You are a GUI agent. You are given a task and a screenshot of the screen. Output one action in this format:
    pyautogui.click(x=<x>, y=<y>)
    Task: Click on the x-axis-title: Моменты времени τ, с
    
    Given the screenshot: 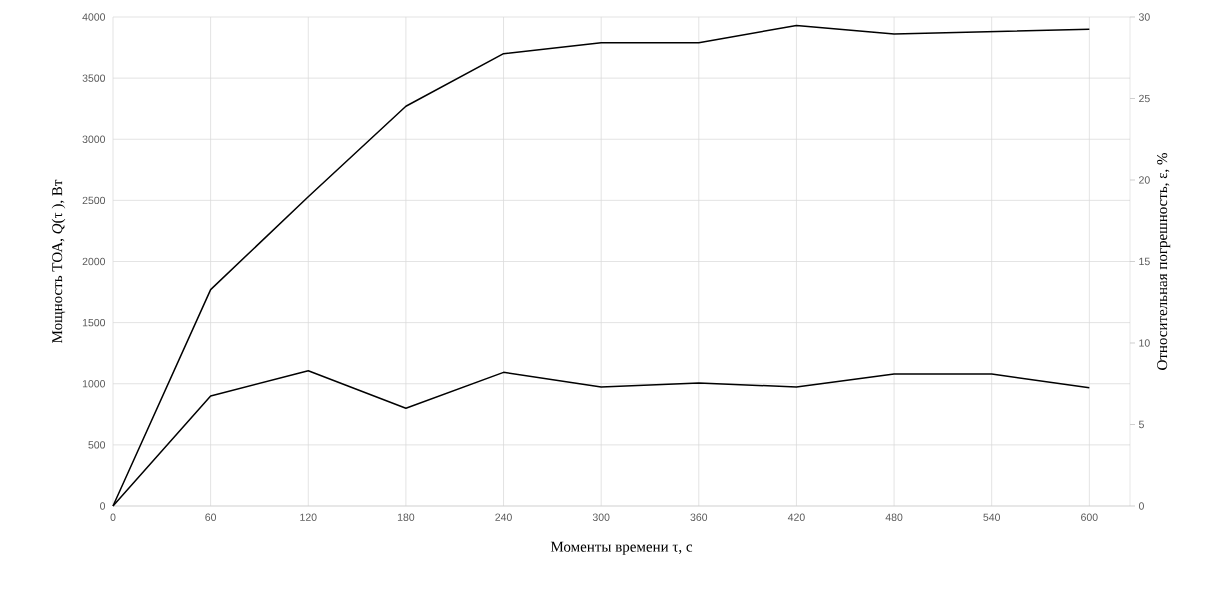 What is the action you would take?
    pyautogui.click(x=621, y=548)
    